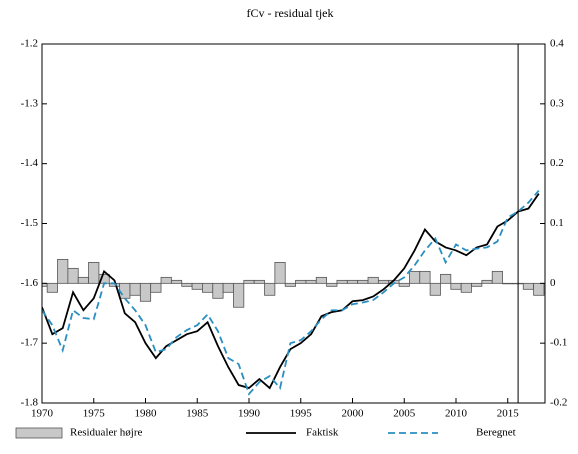  I want to click on y2-tick-label: 0.2, so click(557, 163).